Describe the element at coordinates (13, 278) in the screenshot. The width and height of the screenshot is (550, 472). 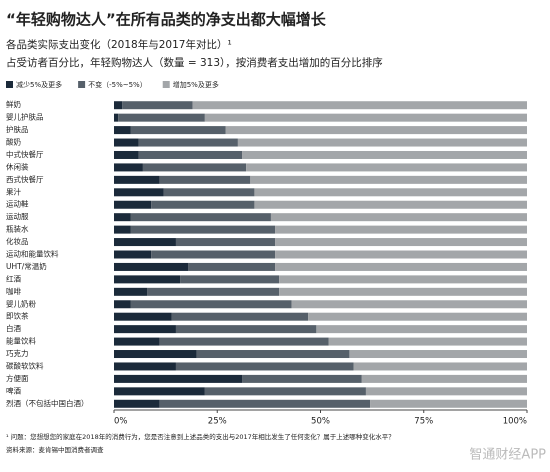
I see `y-tick-label: 红酒` at that location.